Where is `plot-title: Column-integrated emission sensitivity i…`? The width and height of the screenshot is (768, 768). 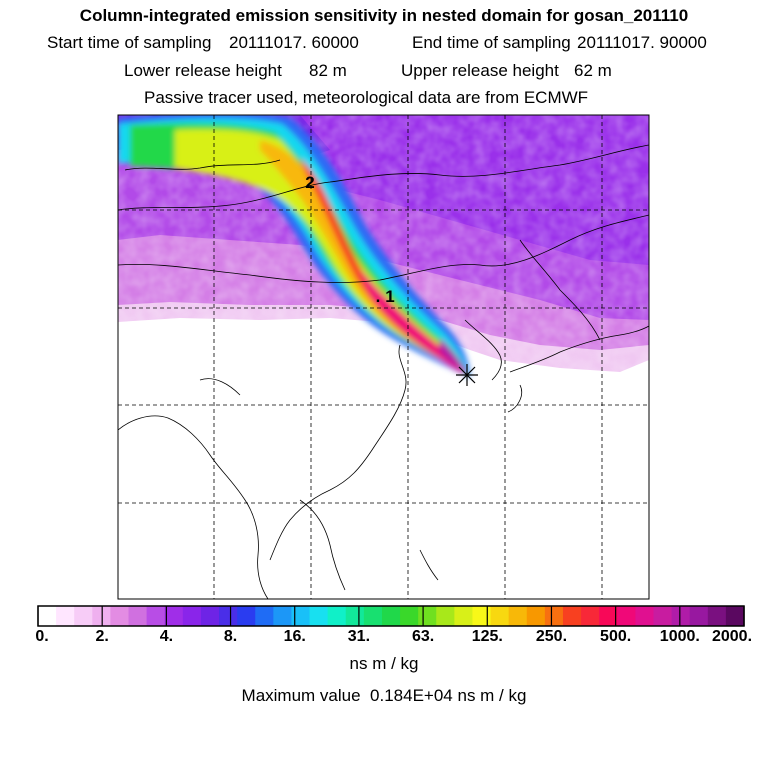
plot-title: Column-integrated emission sensitivity i… is located at coordinates (384, 15).